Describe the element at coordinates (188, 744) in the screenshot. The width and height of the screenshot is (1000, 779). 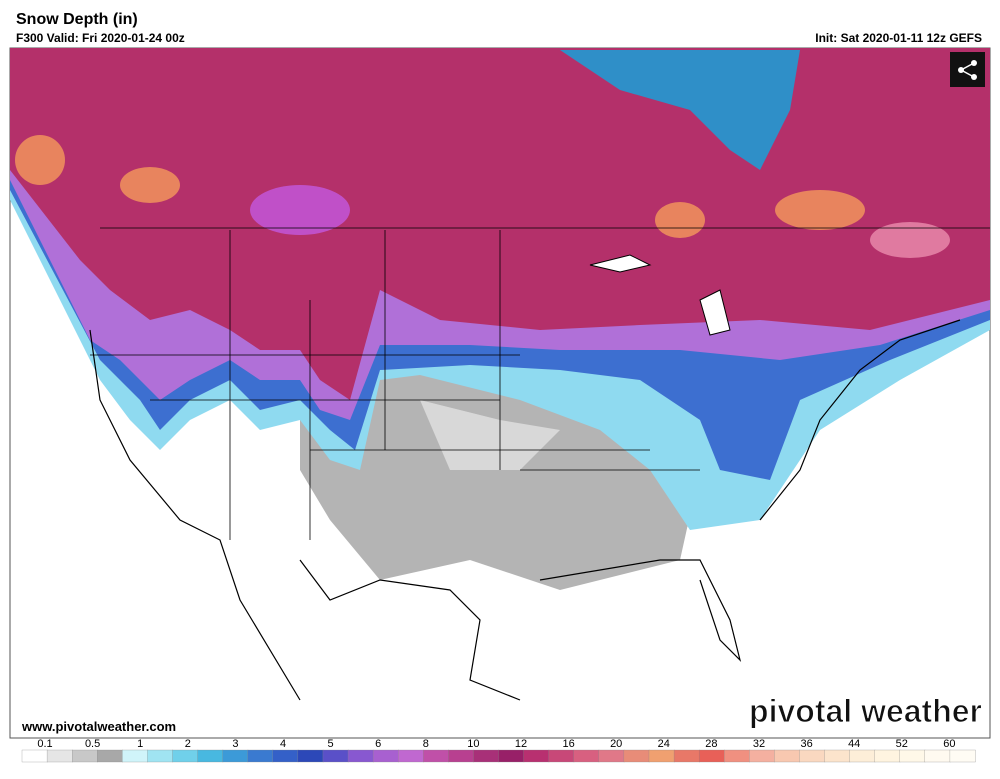
I see `colorbar-label: 2` at that location.